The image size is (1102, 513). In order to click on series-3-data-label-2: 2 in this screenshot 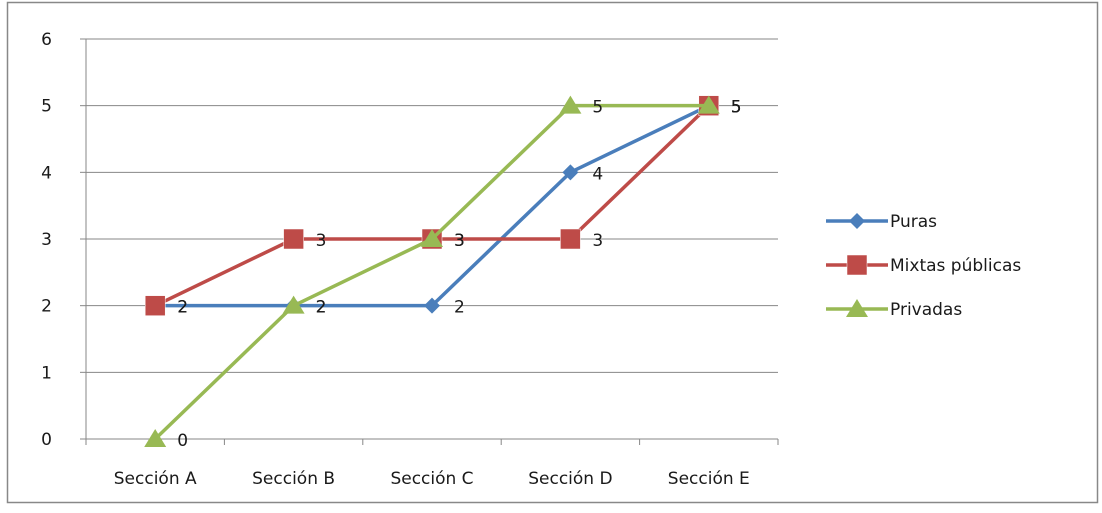, I will do `click(321, 308)`.